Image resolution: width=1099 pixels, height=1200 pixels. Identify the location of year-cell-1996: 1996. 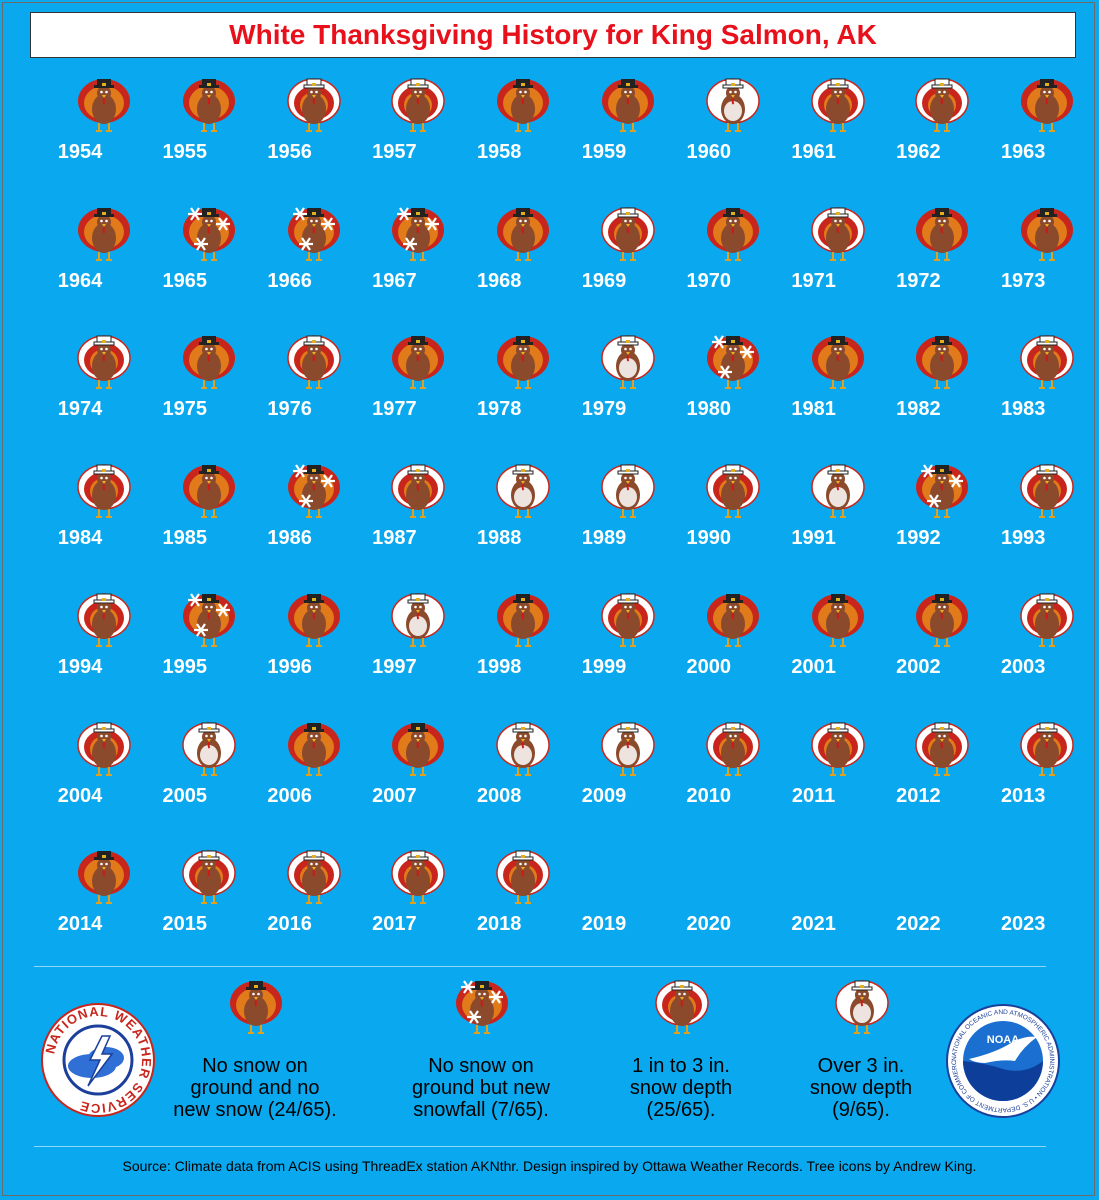
(314, 643).